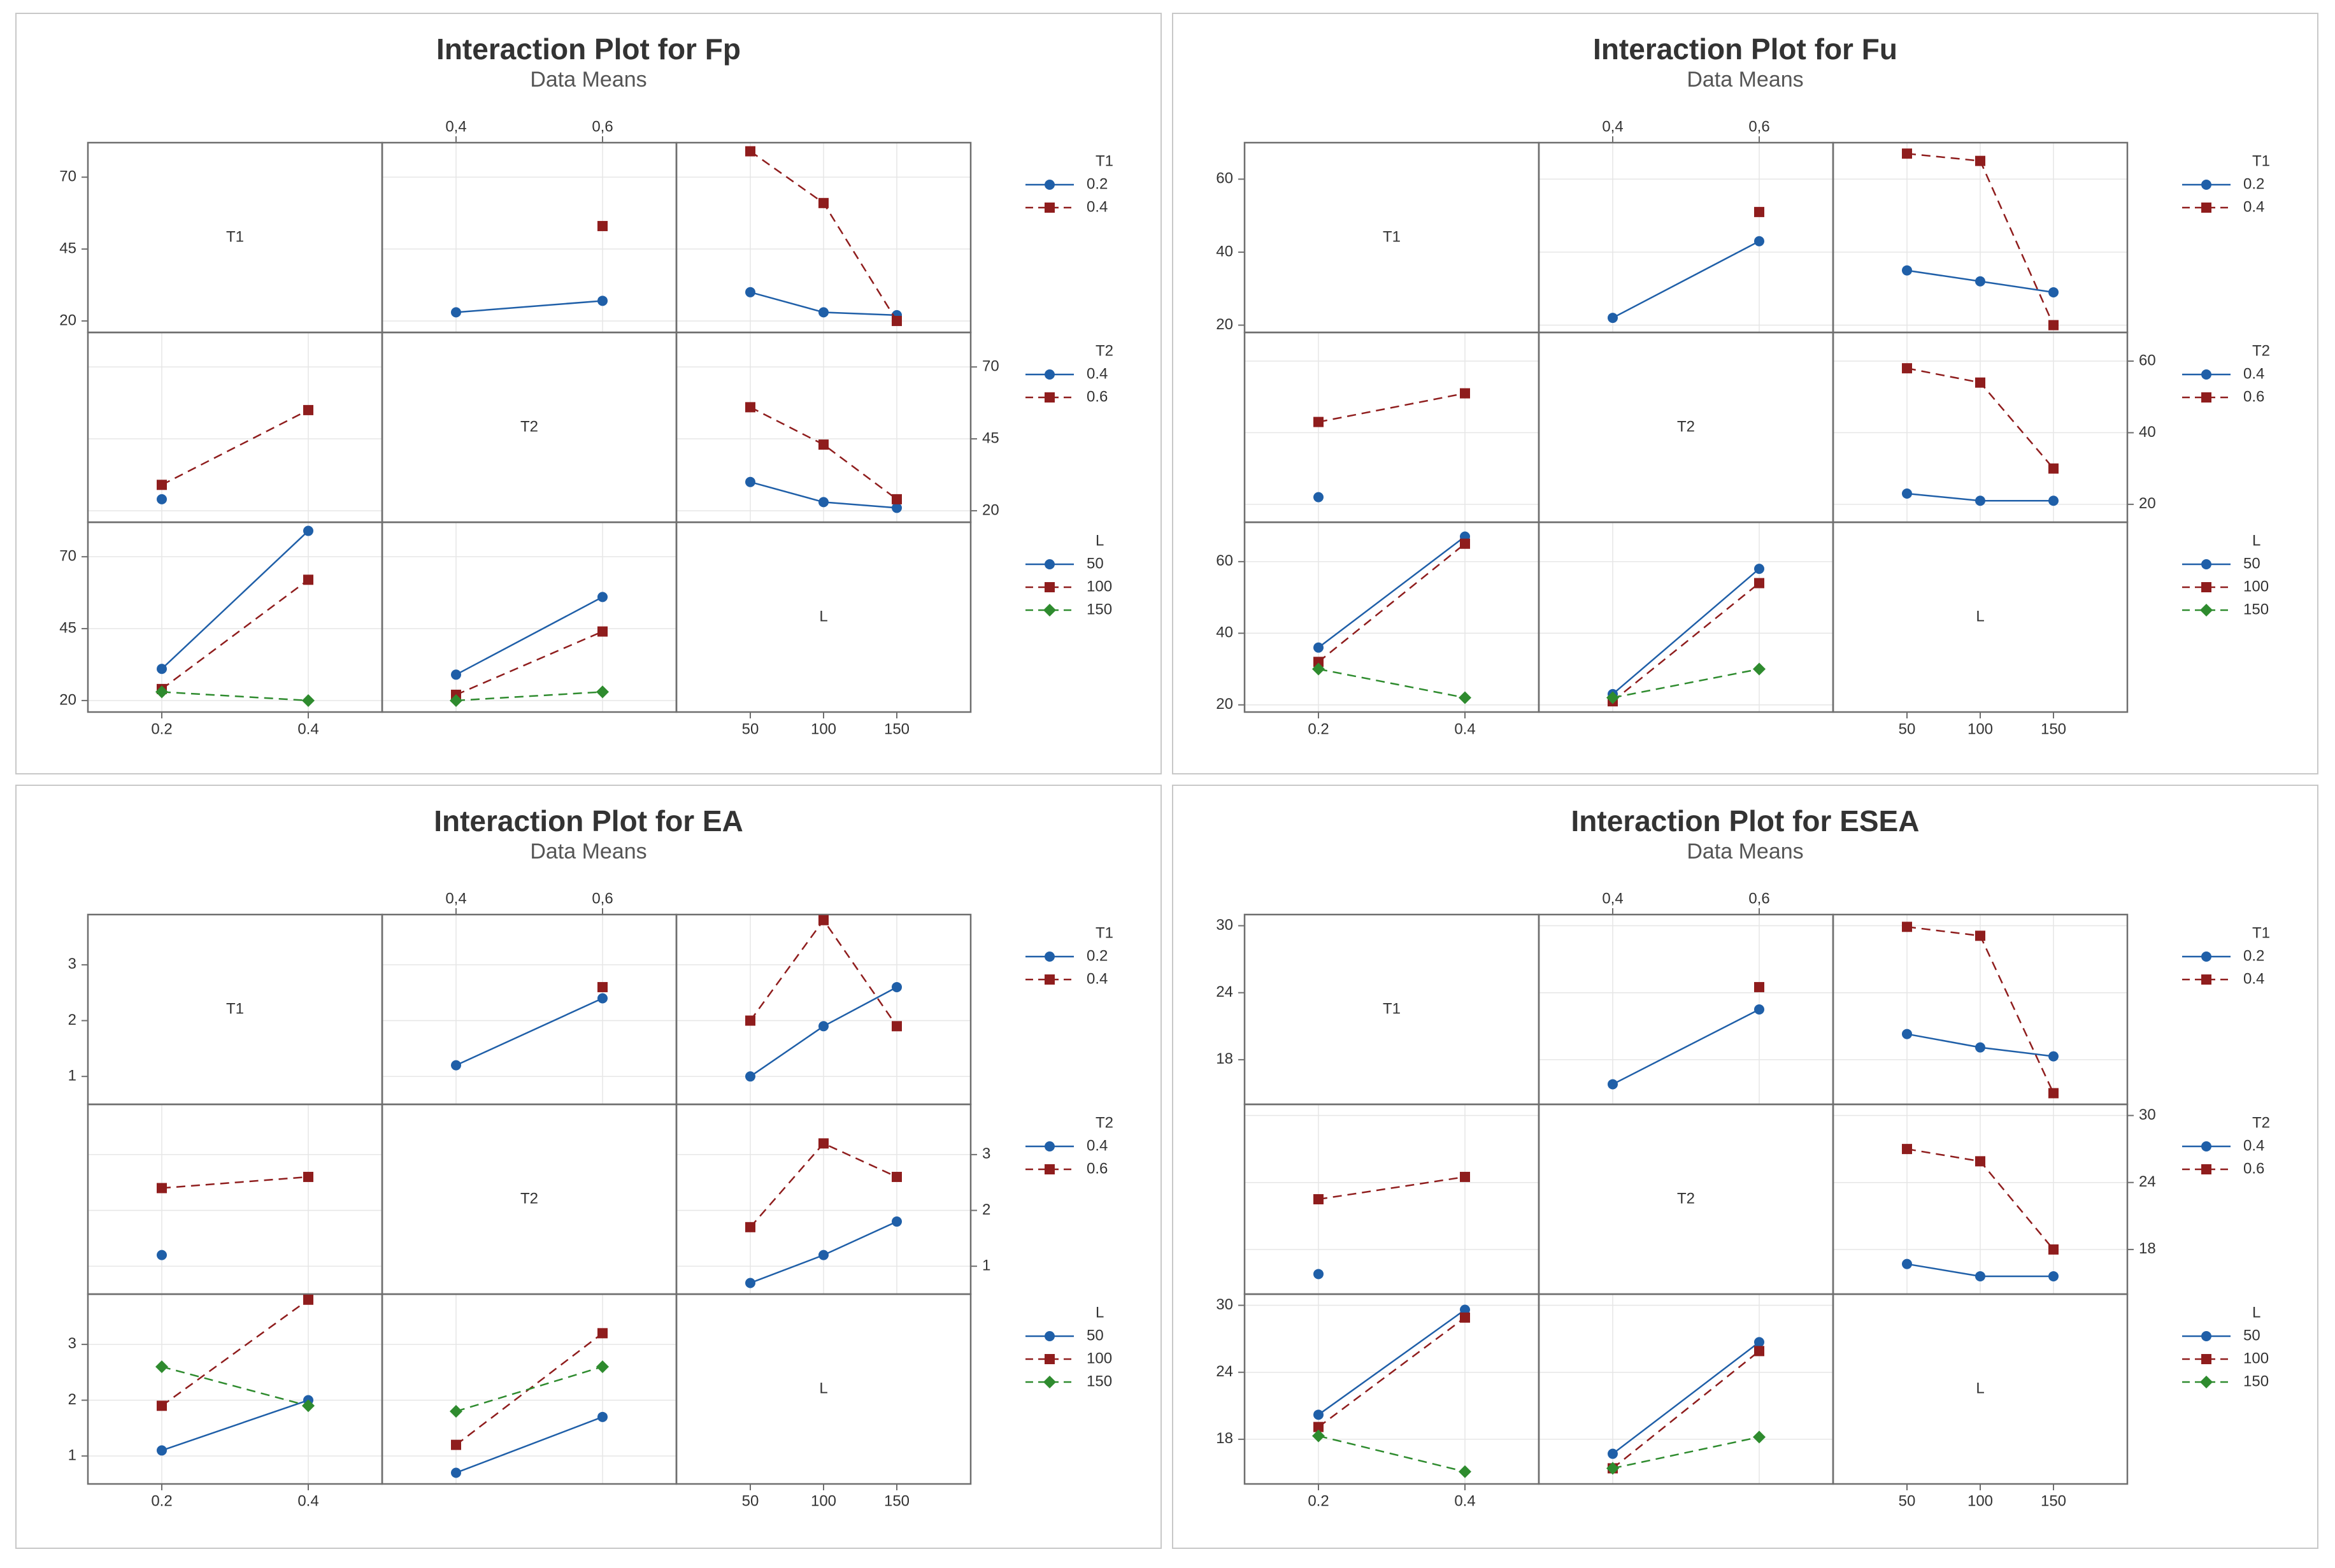 This screenshot has width=2335, height=1568. I want to click on y-tick-label: 30, so click(1224, 925).